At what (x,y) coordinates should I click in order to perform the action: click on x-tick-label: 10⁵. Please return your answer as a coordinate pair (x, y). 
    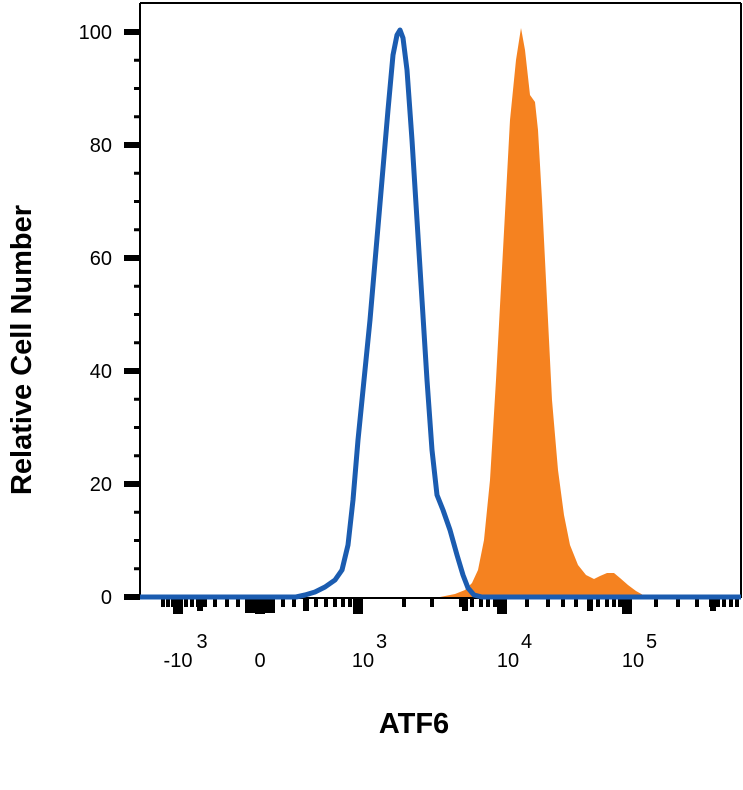
    Looking at the image, I should click on (639, 651).